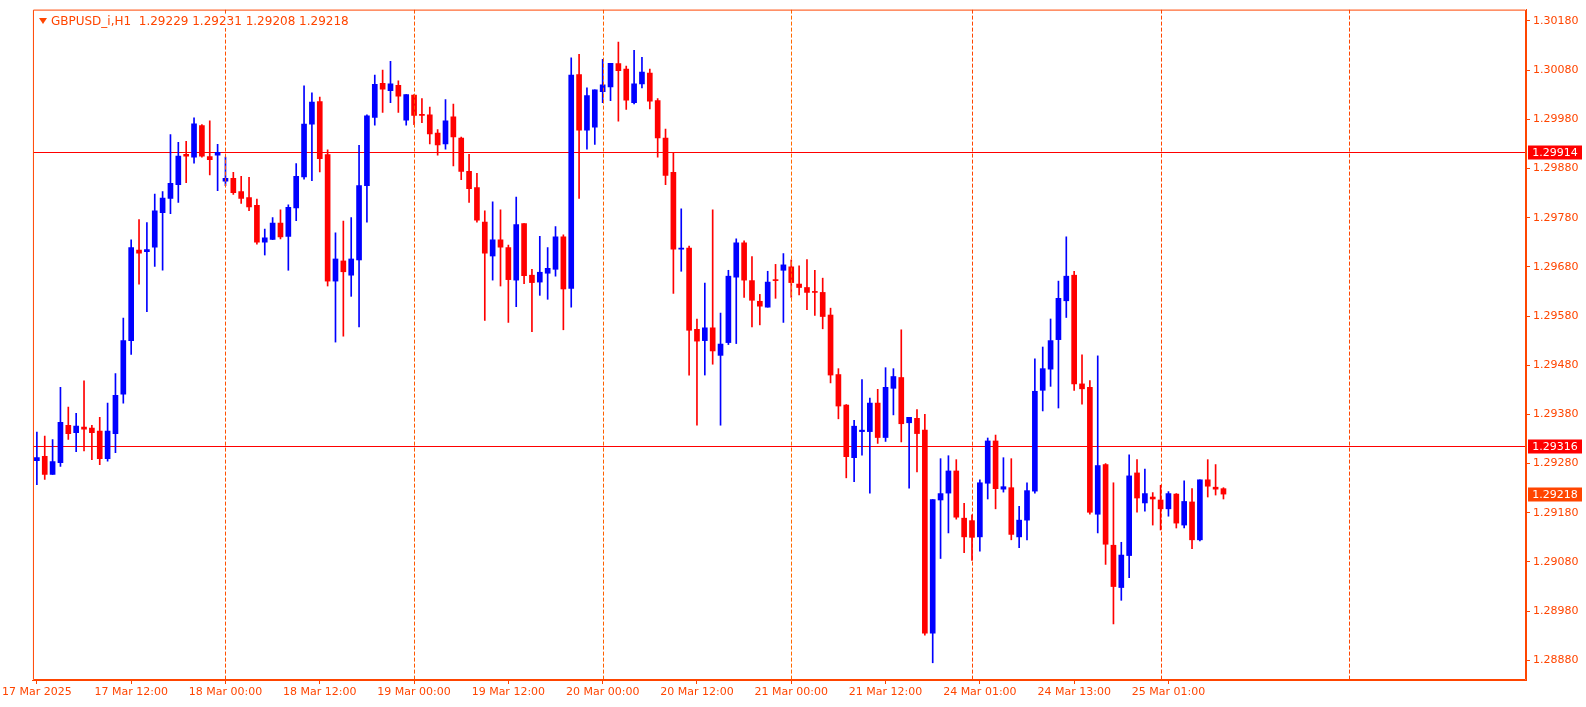  What do you see at coordinates (885, 692) in the screenshot?
I see `x-tick-label: 21 Mar 12:00` at bounding box center [885, 692].